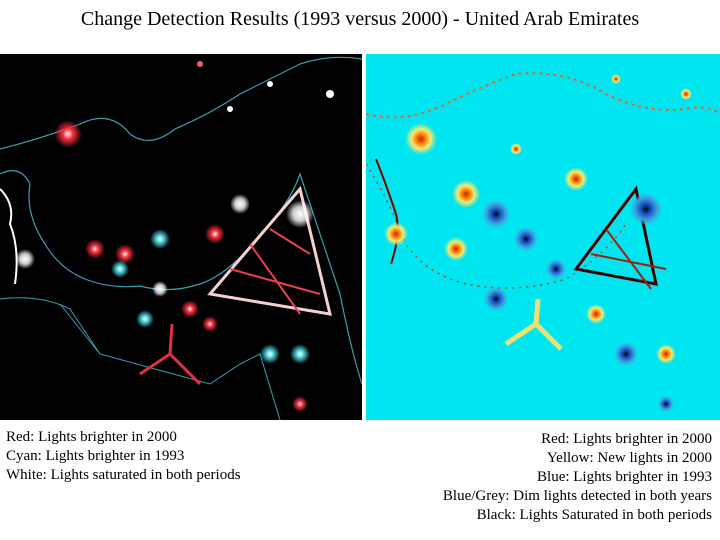 The image size is (720, 540). What do you see at coordinates (123, 475) in the screenshot?
I see `legend-item-white: White: Lights saturated in both periods` at bounding box center [123, 475].